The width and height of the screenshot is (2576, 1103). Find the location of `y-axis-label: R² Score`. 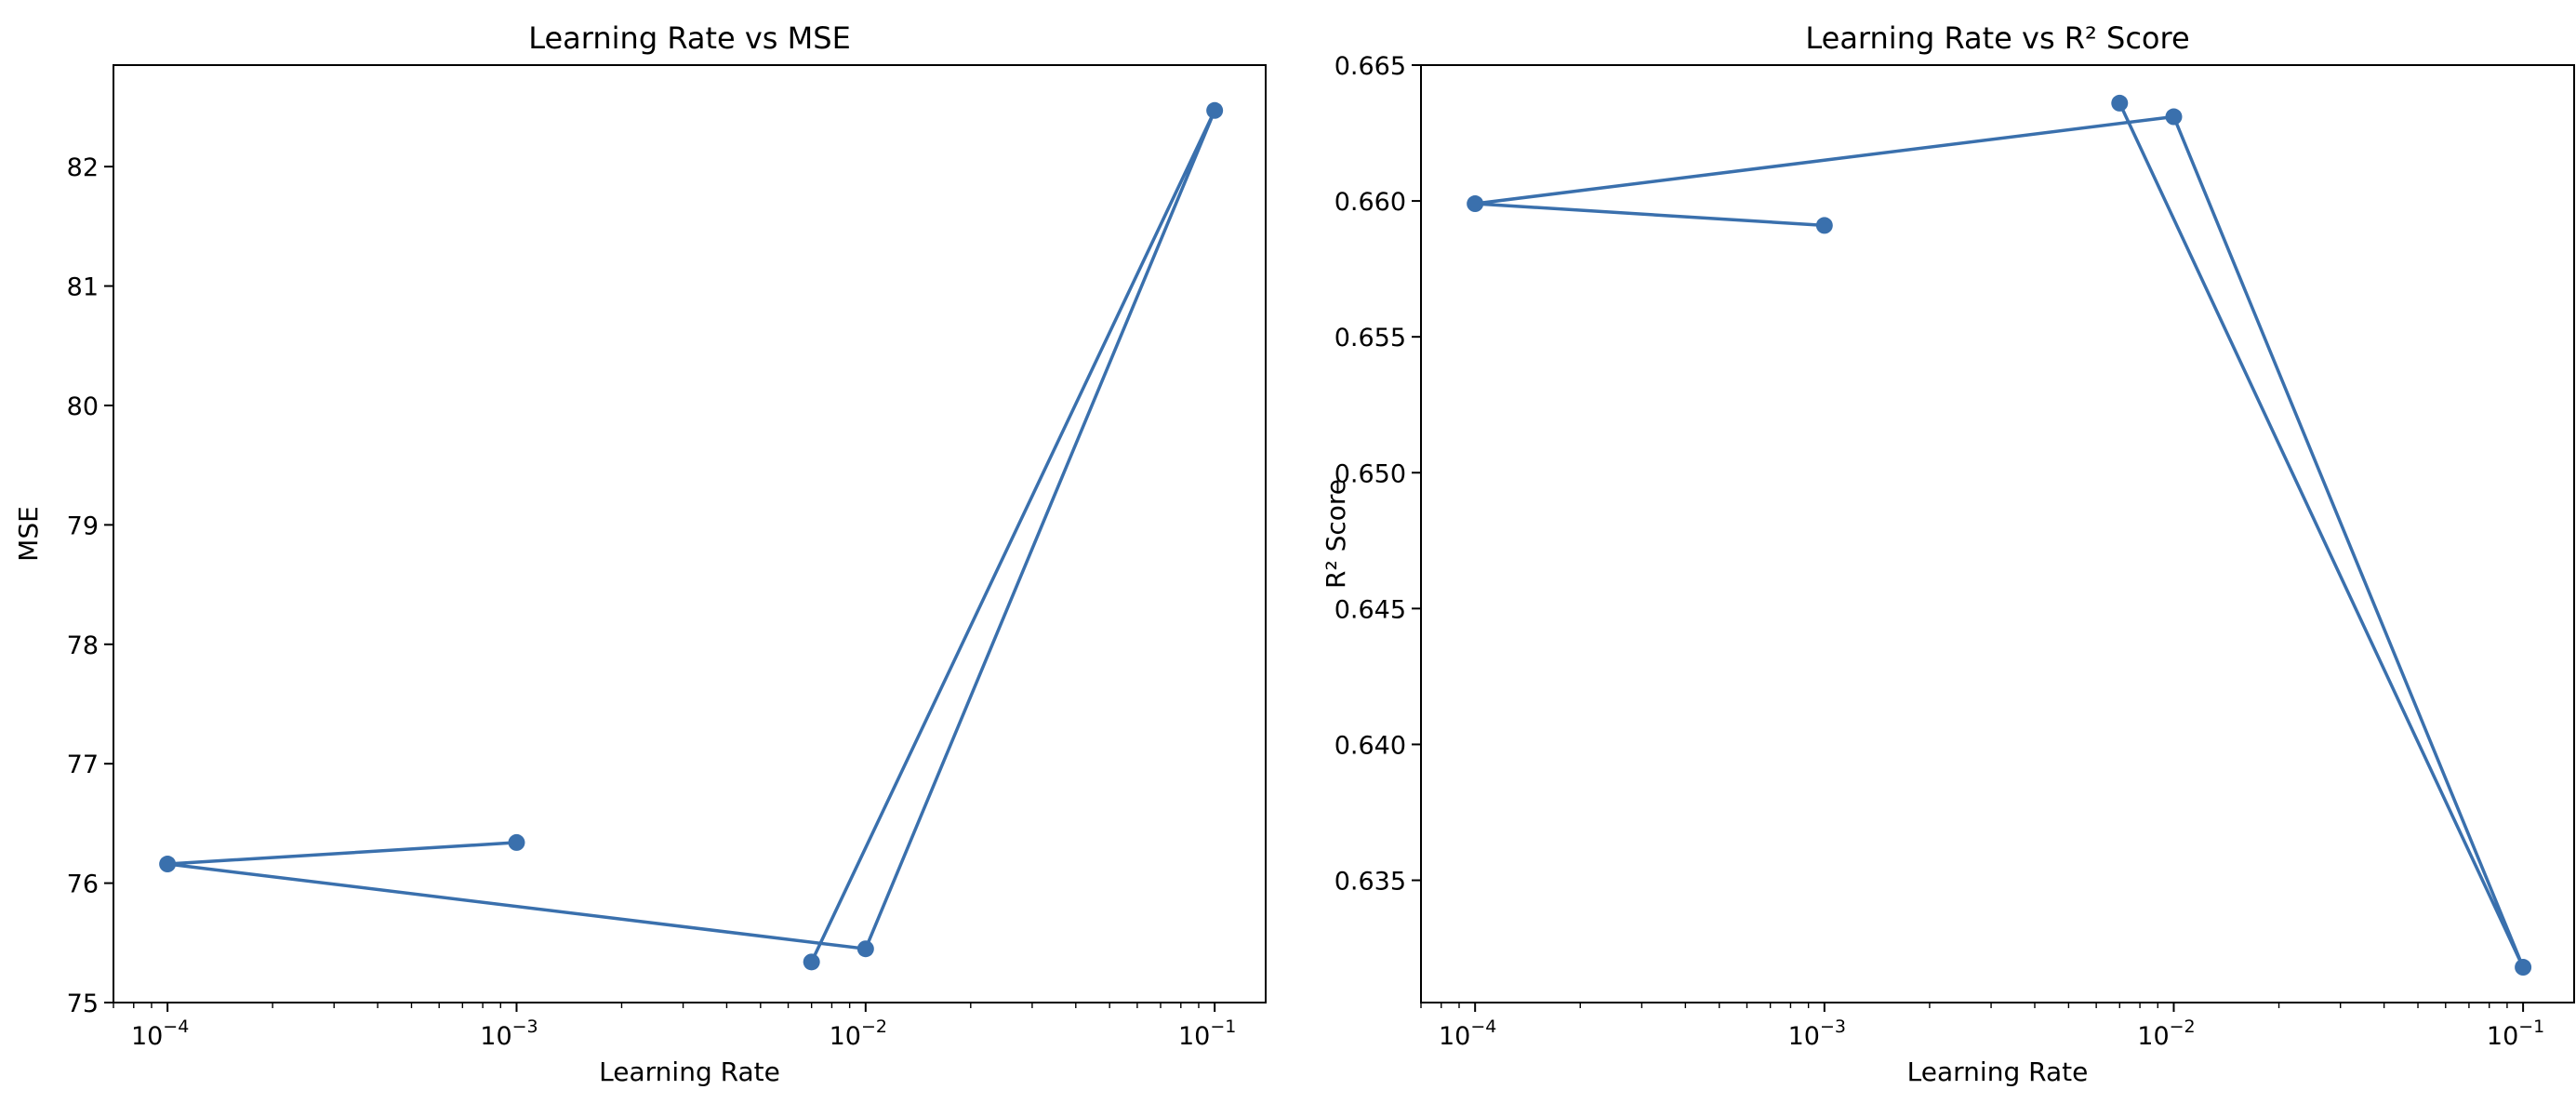

y-axis-label: R² Score is located at coordinates (1336, 534).